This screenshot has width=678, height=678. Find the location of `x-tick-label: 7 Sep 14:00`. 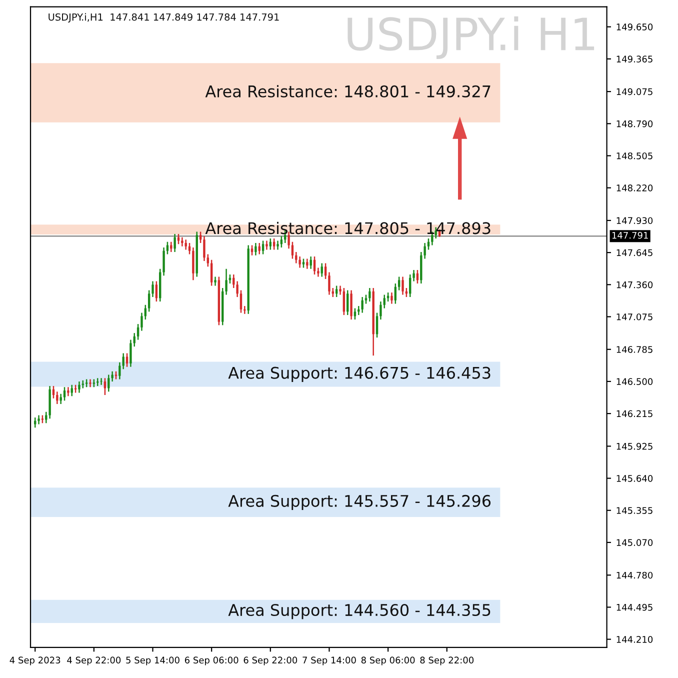

x-tick-label: 7 Sep 14:00 is located at coordinates (329, 661).